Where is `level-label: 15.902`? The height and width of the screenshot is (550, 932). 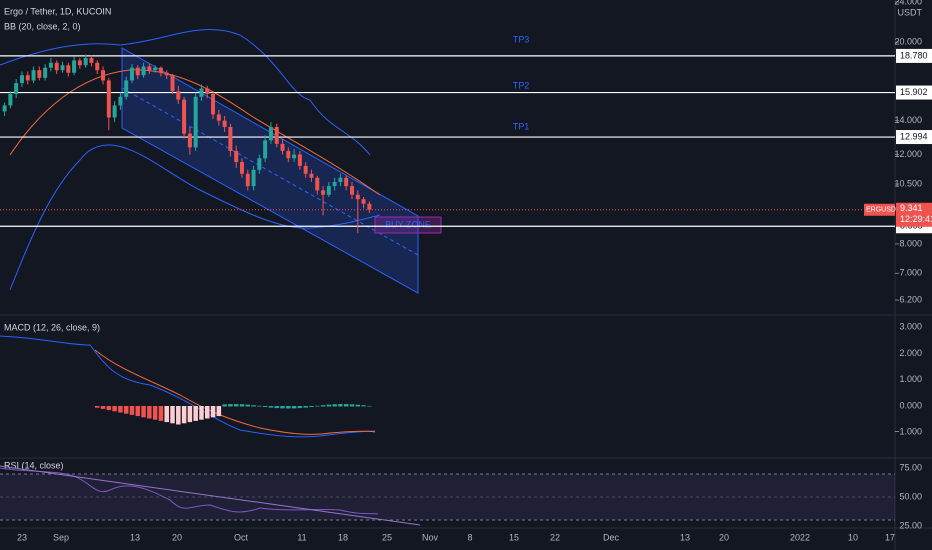 level-label: 15.902 is located at coordinates (914, 92).